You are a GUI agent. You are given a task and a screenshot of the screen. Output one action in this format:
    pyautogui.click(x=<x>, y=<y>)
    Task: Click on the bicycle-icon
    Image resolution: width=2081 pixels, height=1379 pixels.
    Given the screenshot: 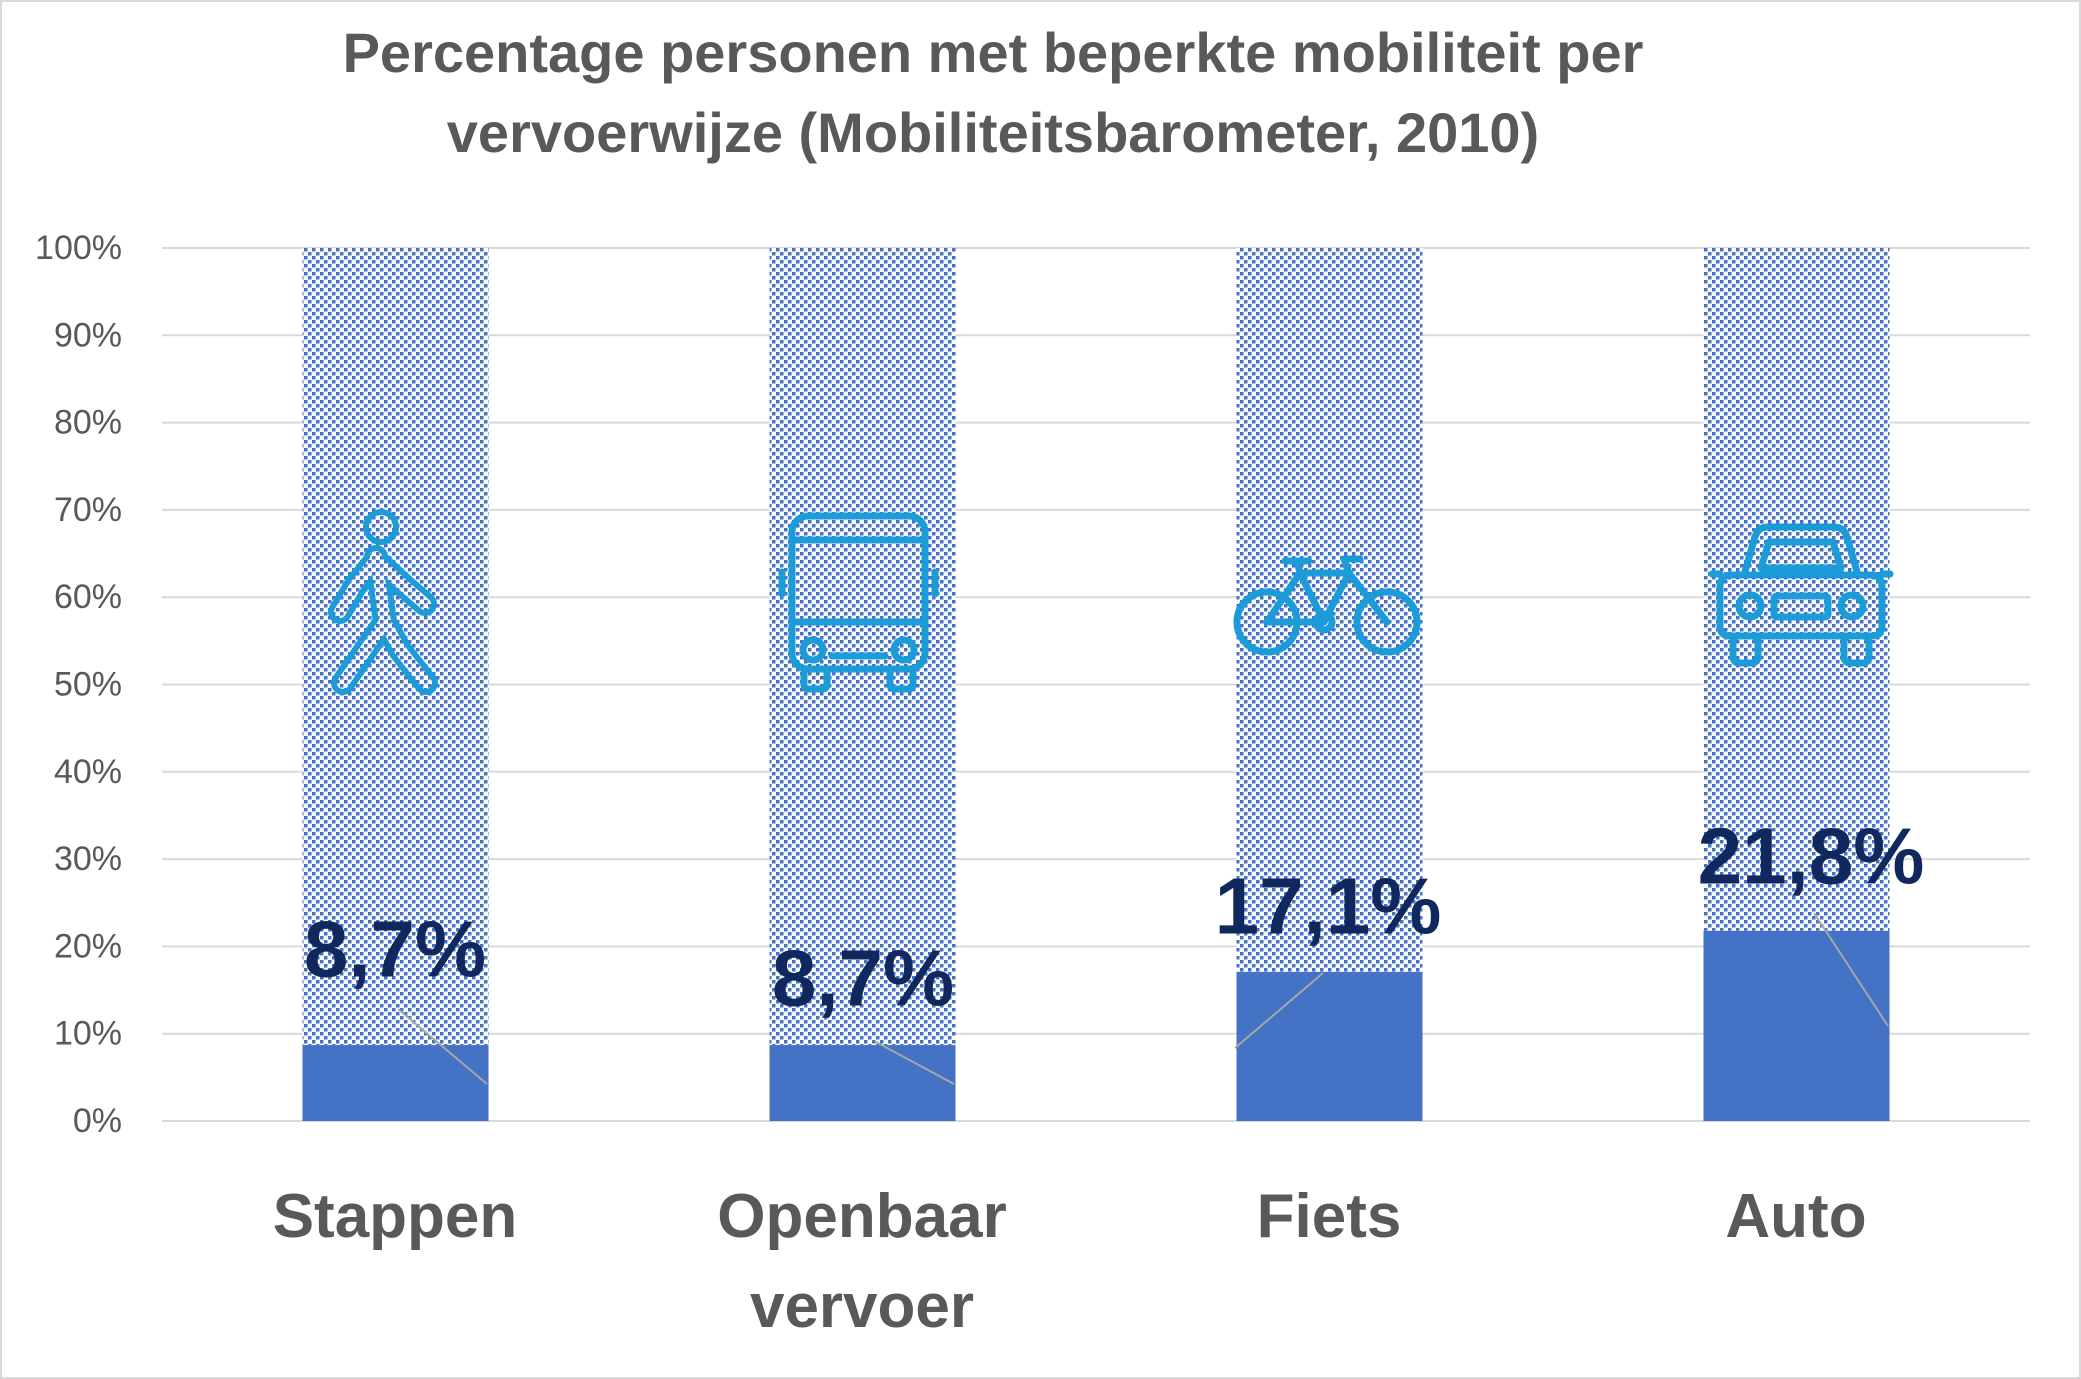 What is the action you would take?
    pyautogui.click(x=1327, y=605)
    